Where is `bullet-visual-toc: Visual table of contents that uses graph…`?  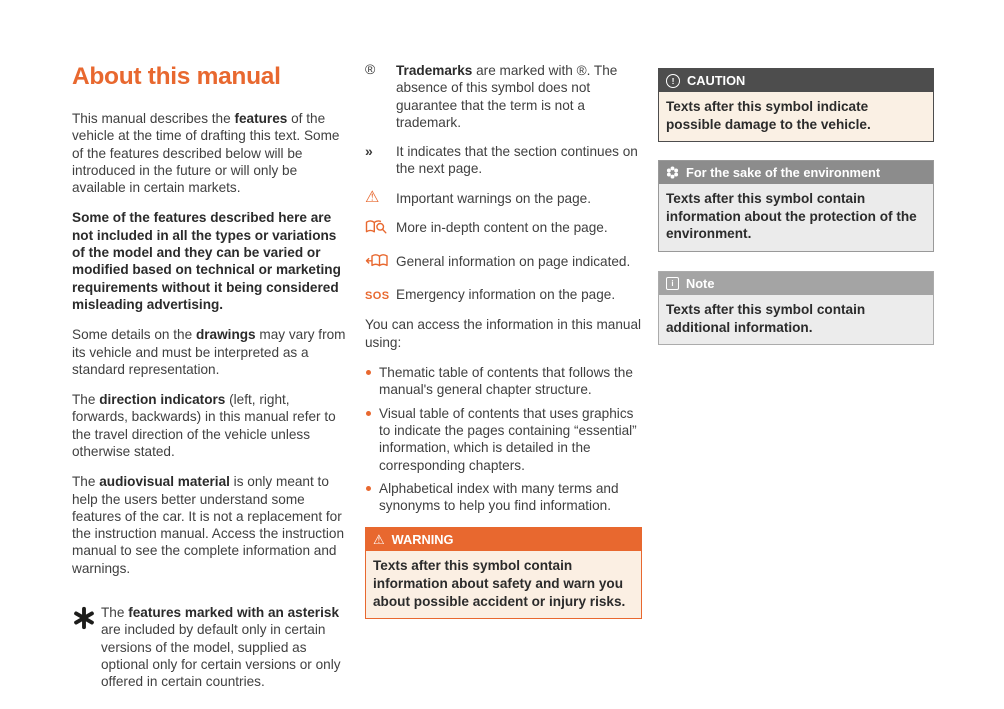
bullet-visual-toc: Visual table of contents that uses graph… is located at coordinates (503, 439).